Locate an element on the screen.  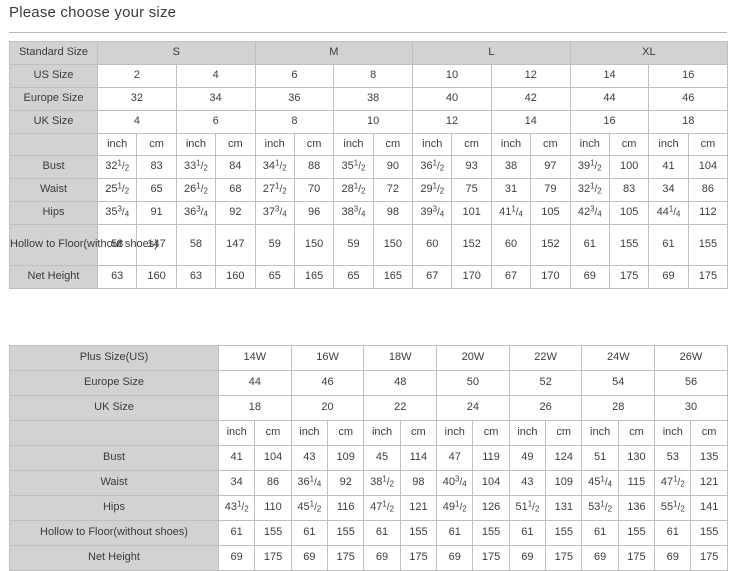
row-europe-size-cell: 54 is located at coordinates (618, 383).